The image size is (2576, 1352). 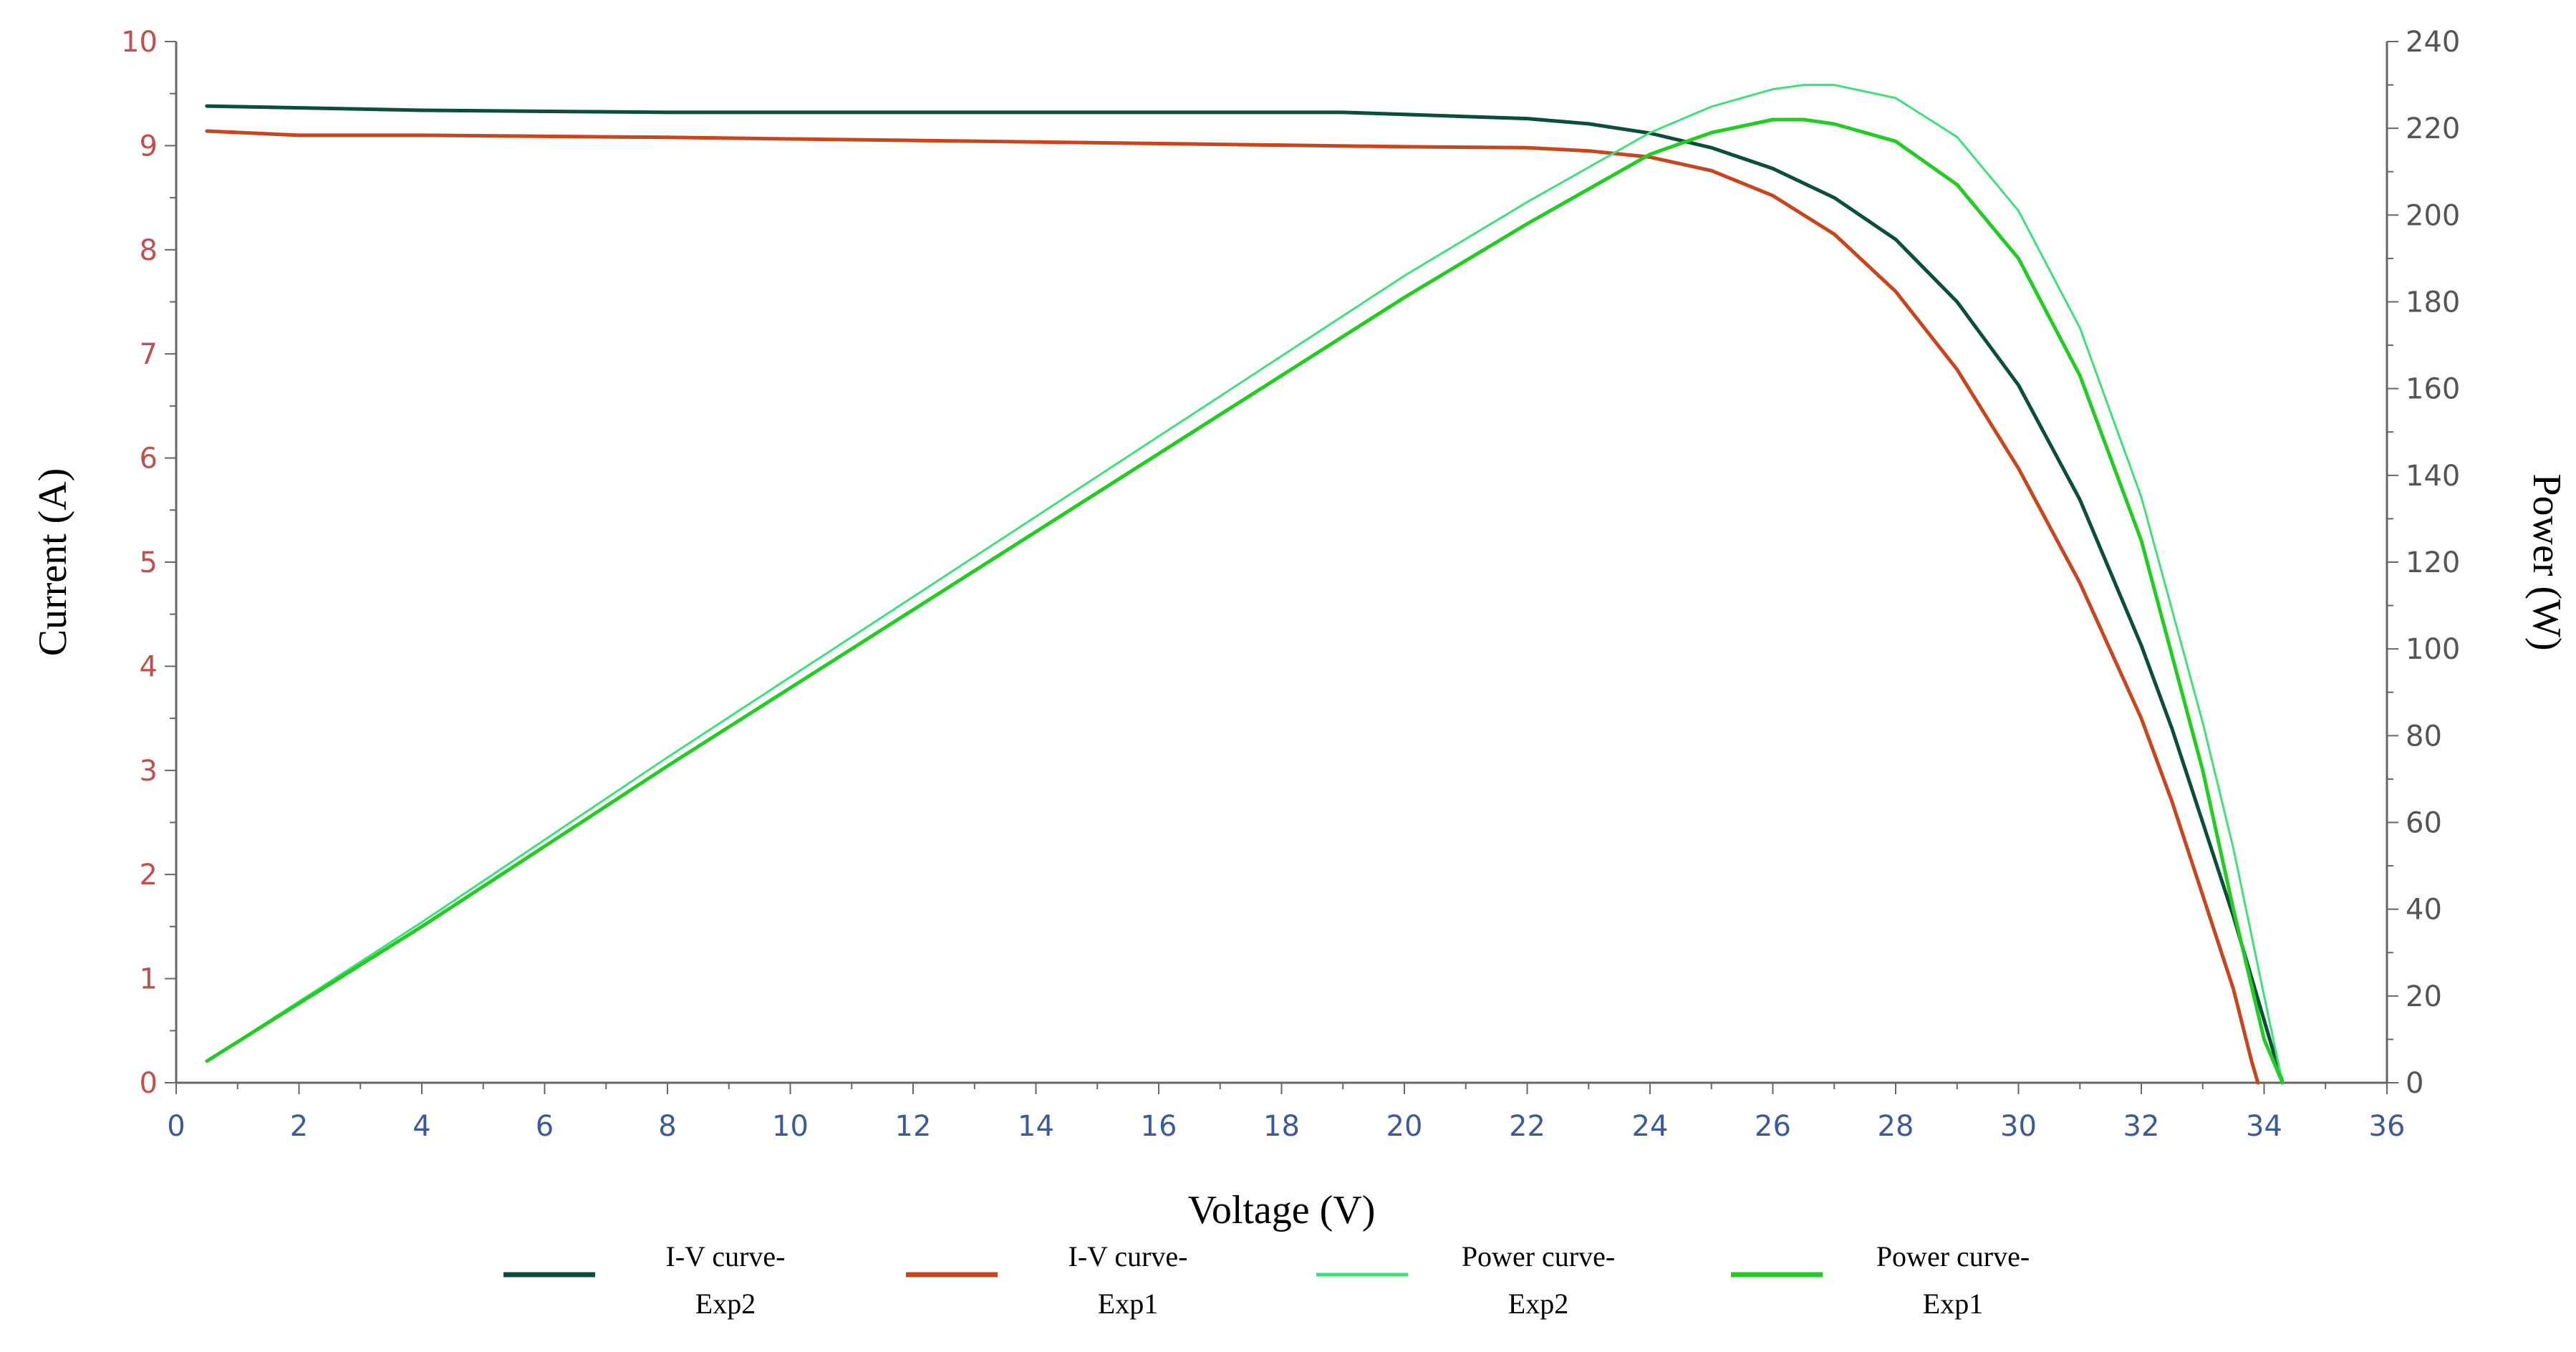 What do you see at coordinates (2433, 476) in the screenshot?
I see `y-right-tick-label: 140` at bounding box center [2433, 476].